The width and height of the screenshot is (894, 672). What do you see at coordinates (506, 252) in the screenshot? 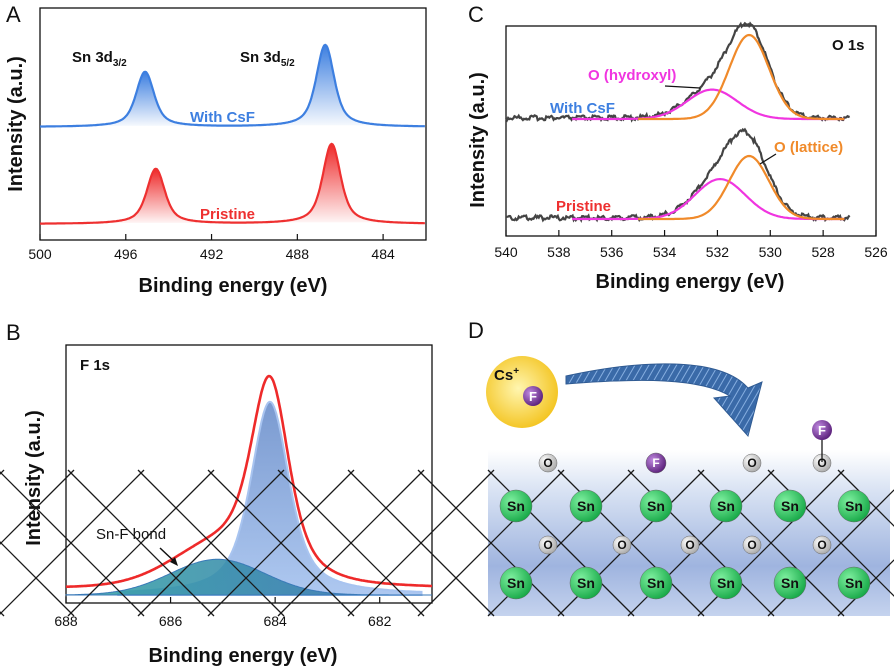
I see `chart-c-xtick-label: 540` at bounding box center [506, 252].